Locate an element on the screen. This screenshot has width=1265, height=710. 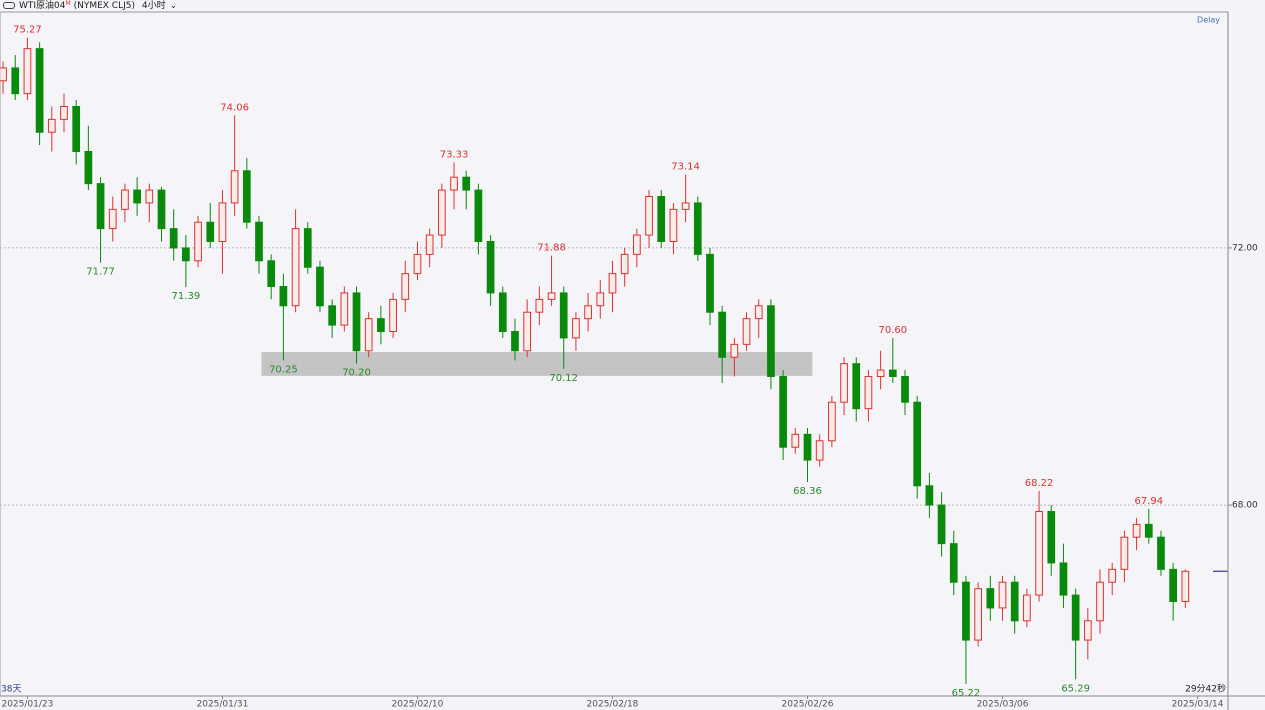
range-label: 38天 is located at coordinates (11, 690).